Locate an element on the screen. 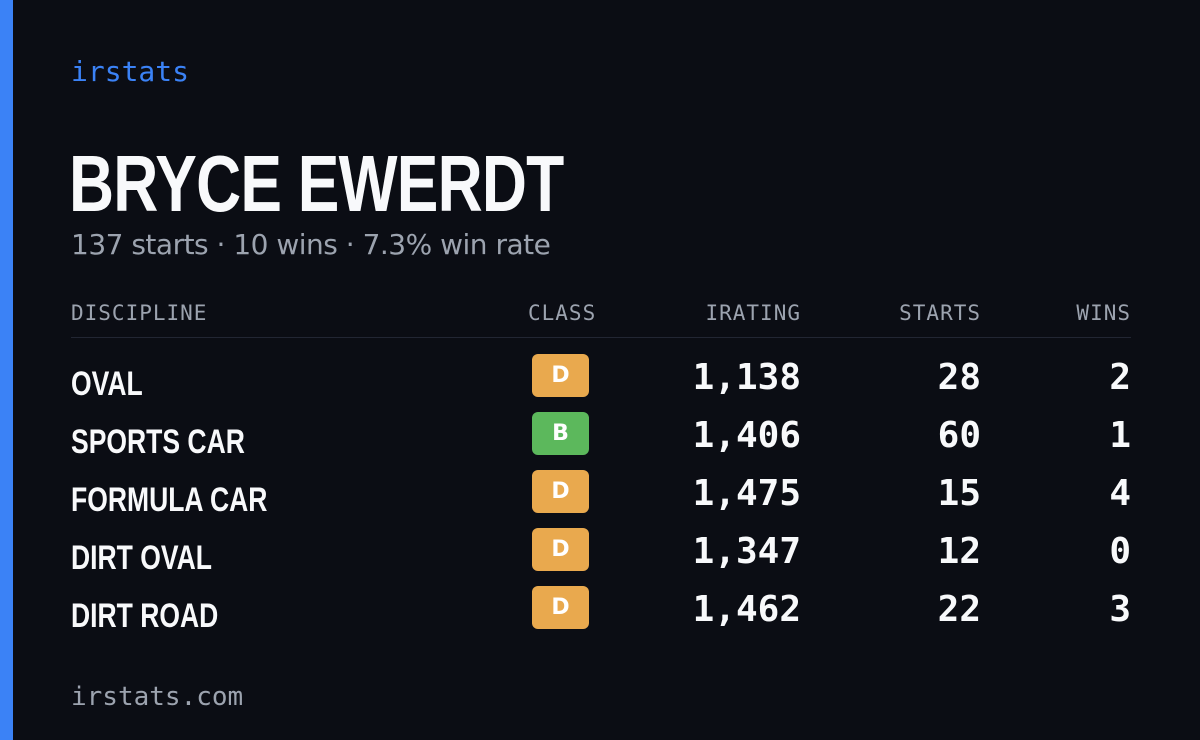 The image size is (1200, 740). driver-summary: 137 starts · 10 wins · 7.3% win rate is located at coordinates (311, 244).